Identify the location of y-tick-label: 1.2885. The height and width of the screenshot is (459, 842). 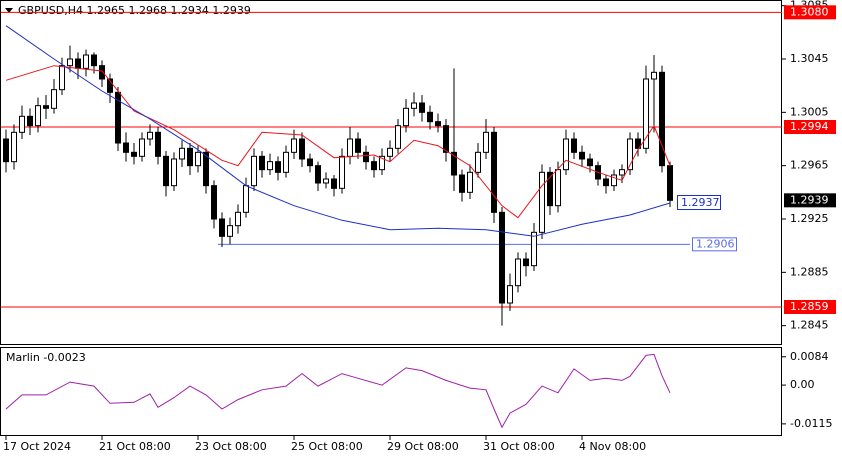
(809, 271).